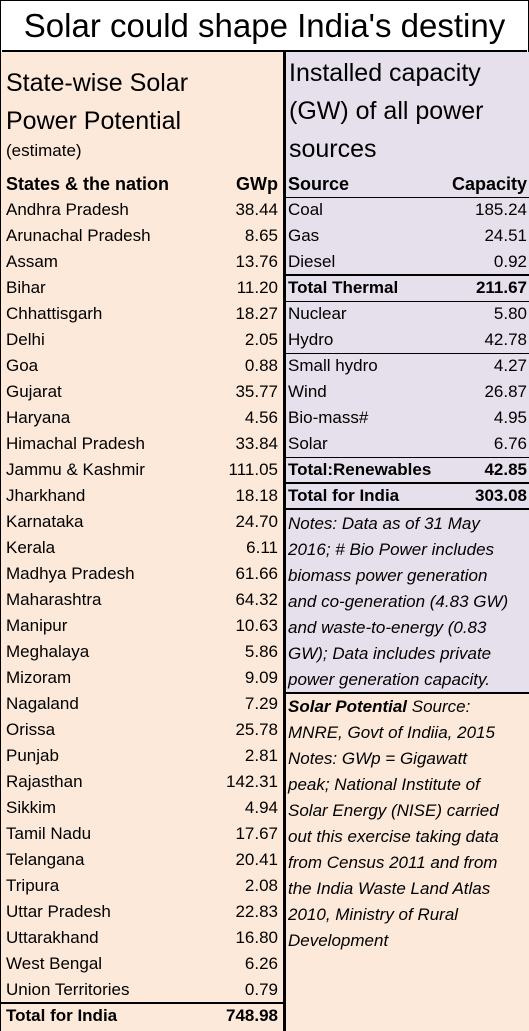 This screenshot has width=529, height=1031. I want to click on capacity-row-label: Hydro, so click(311, 339).